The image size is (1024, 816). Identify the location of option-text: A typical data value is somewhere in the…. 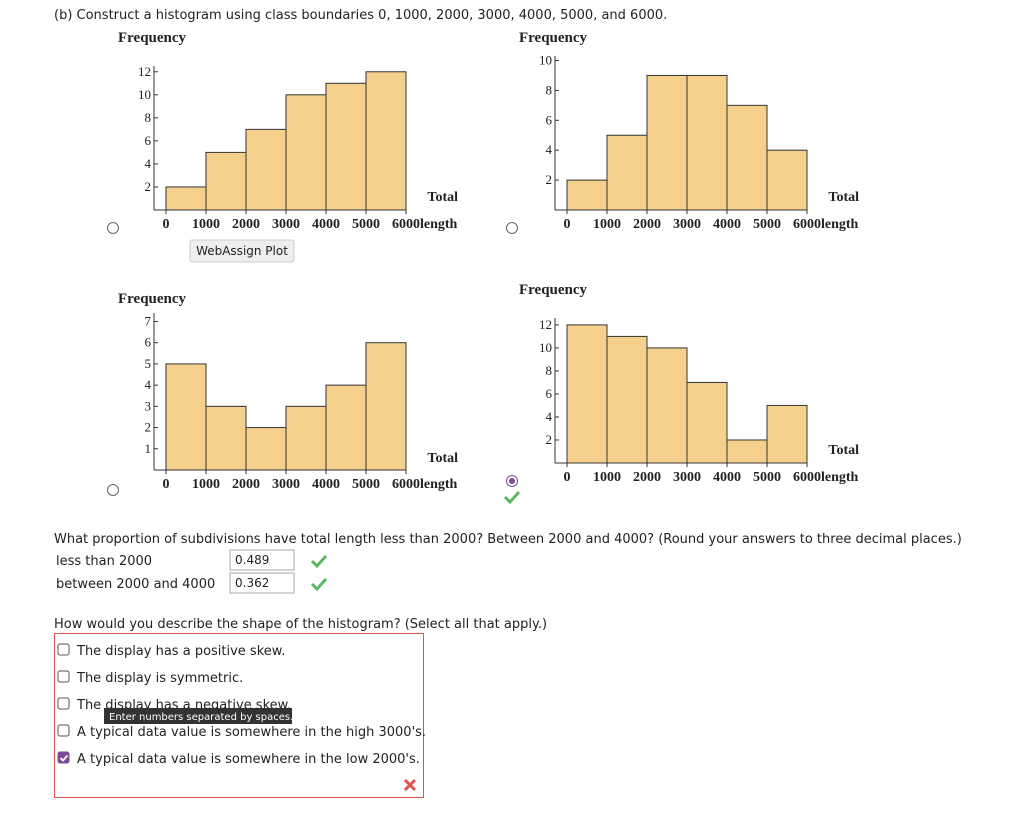
(248, 759).